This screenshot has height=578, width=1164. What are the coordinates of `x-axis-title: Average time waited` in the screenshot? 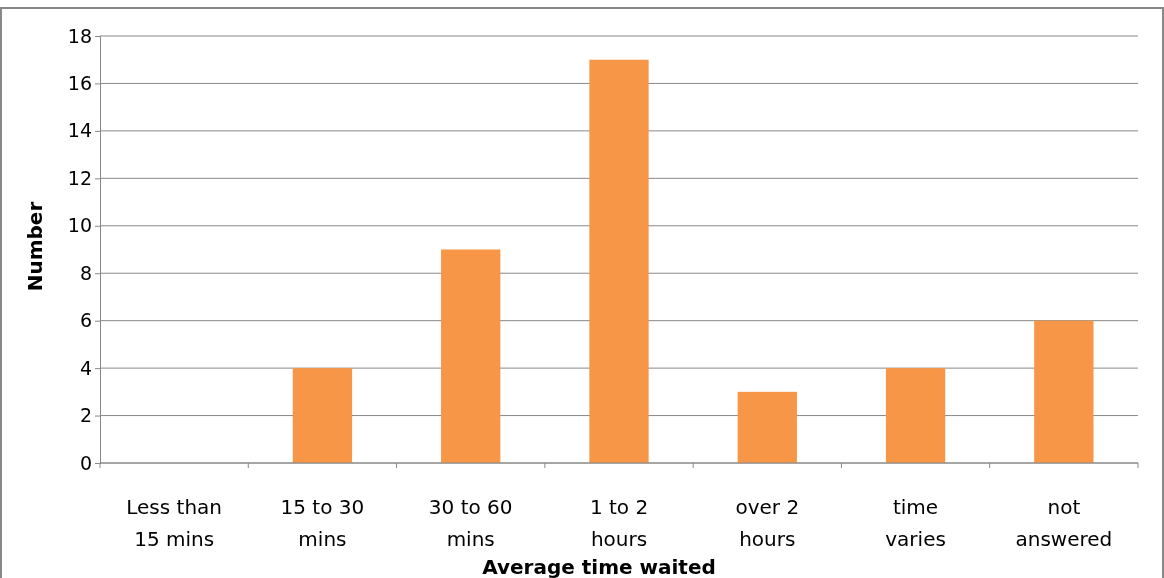 It's located at (599, 566).